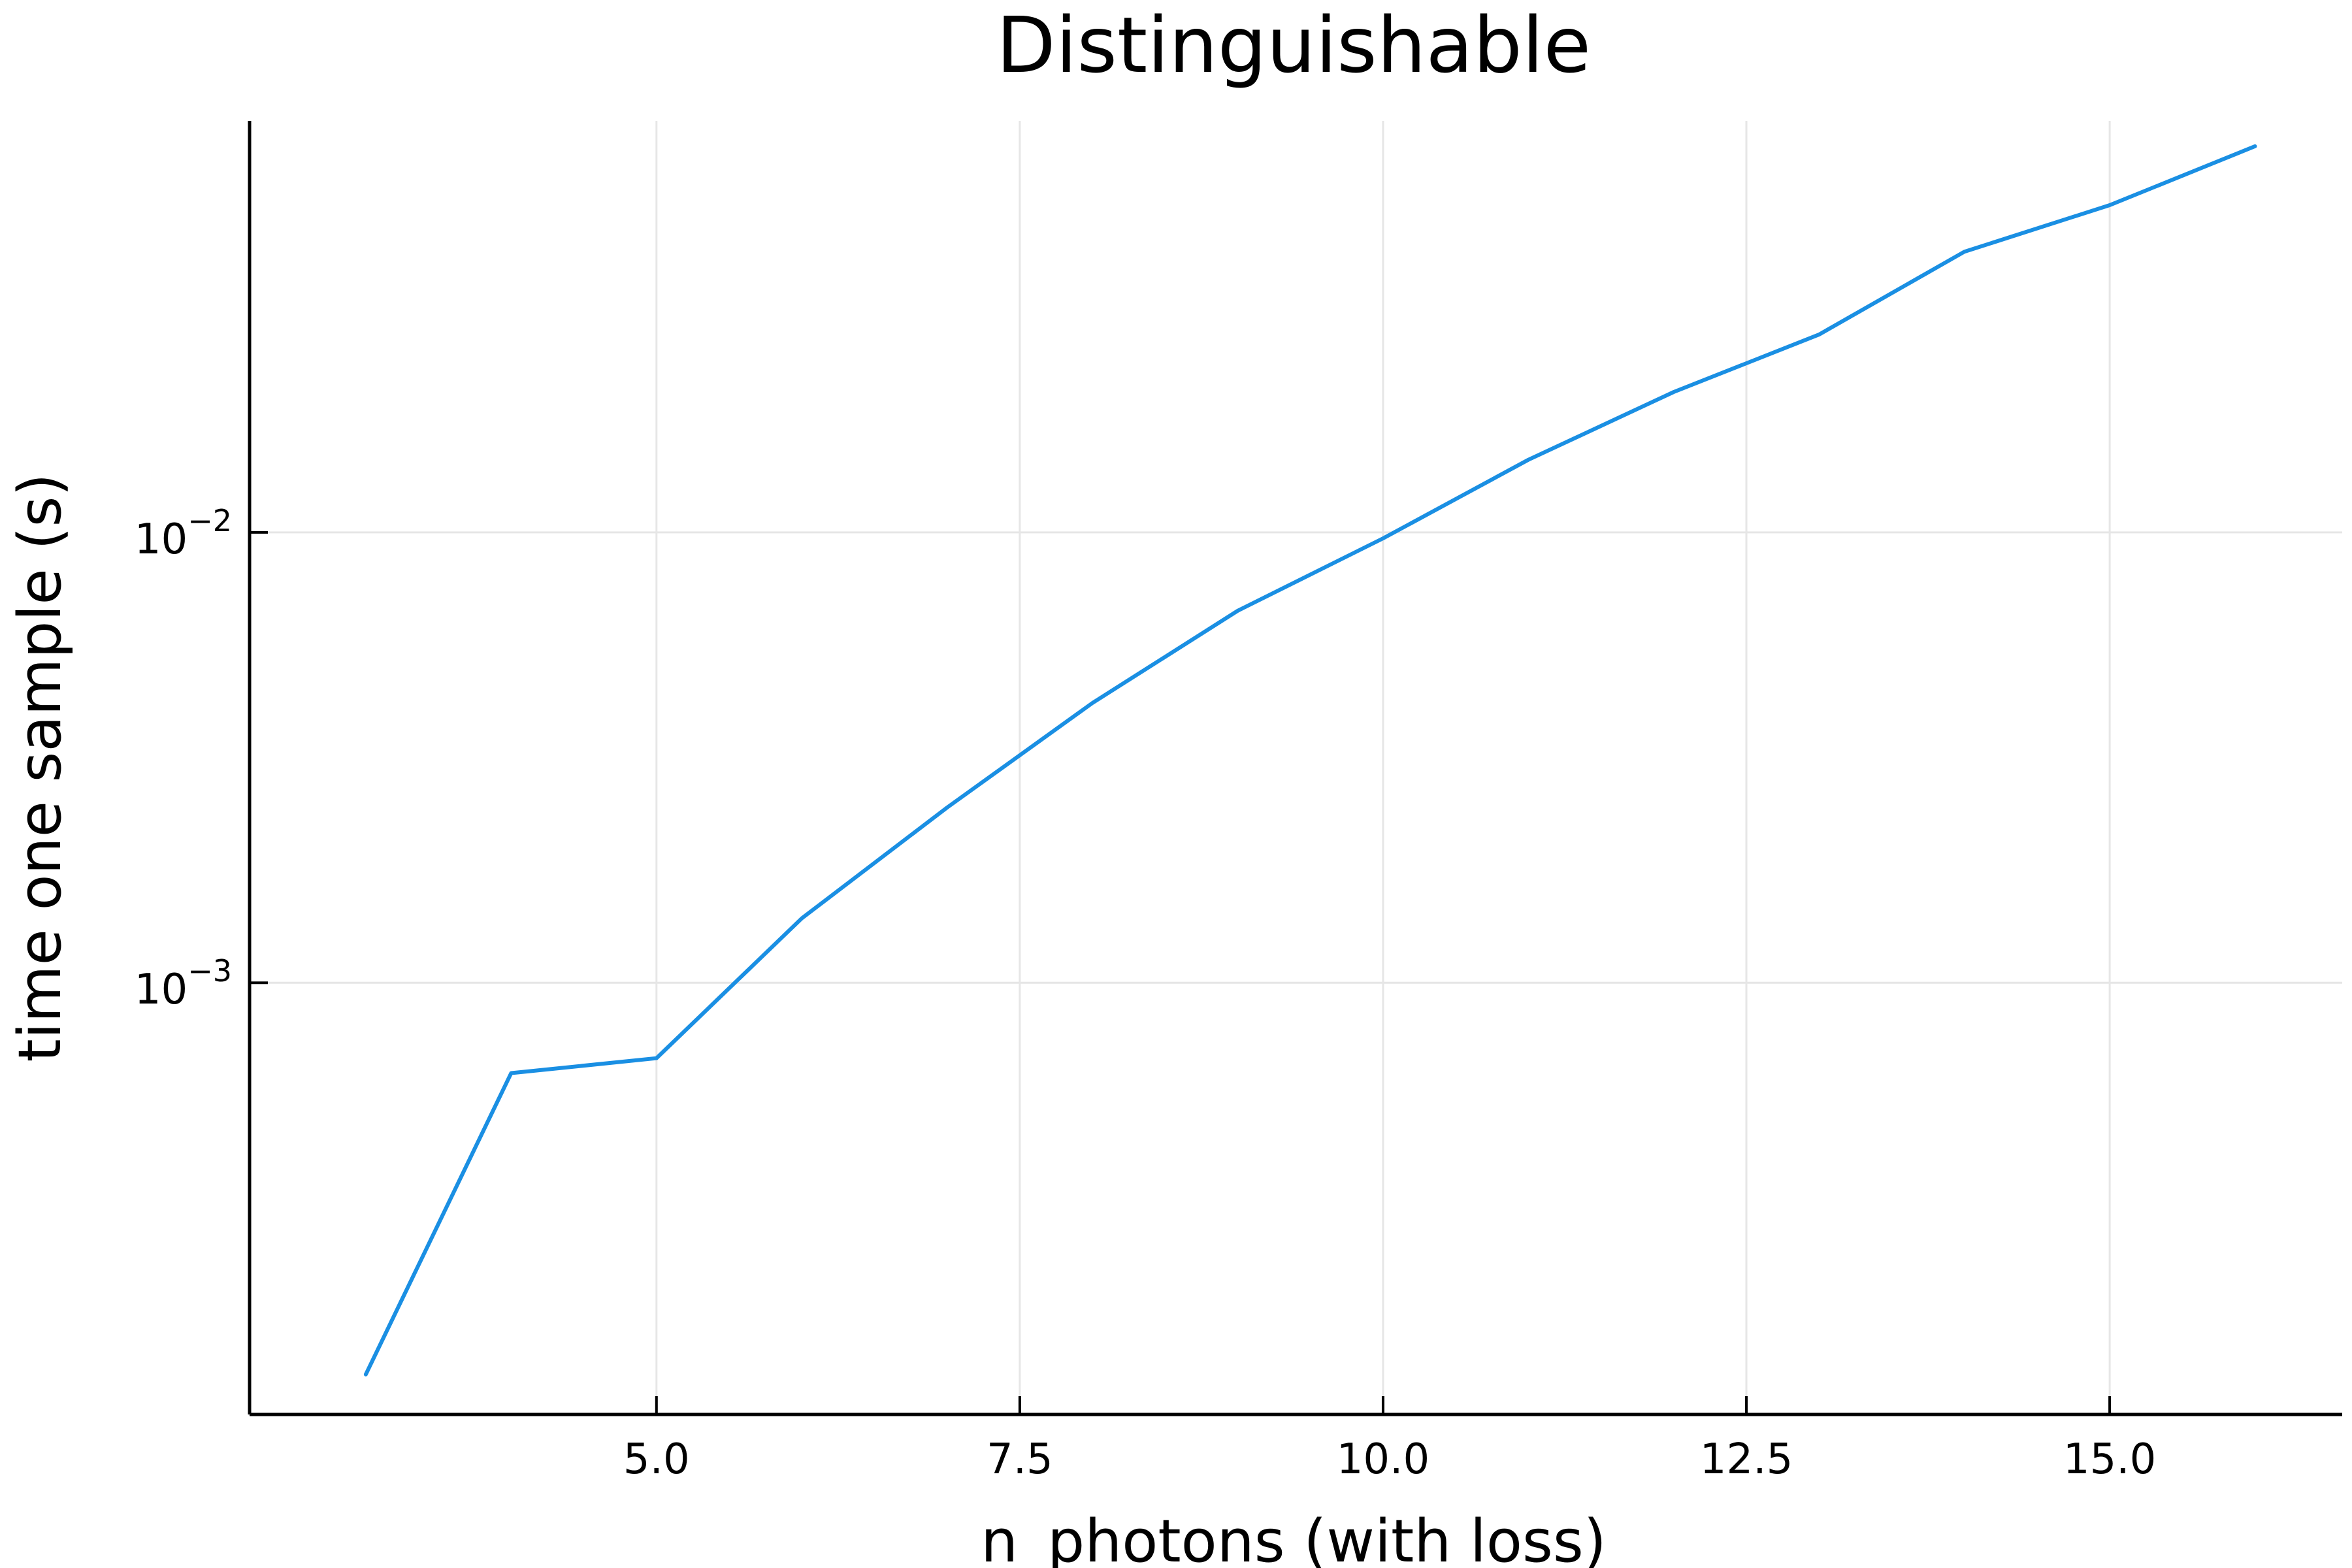 The height and width of the screenshot is (1568, 2352). Describe the element at coordinates (2110, 1459) in the screenshot. I see `x-tick-label: 15.0` at that location.